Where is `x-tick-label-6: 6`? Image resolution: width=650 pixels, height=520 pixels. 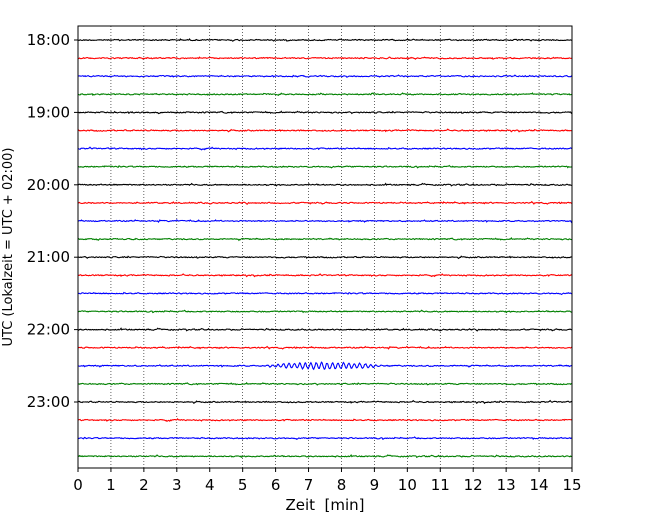 x-tick-label-6: 6 is located at coordinates (276, 485).